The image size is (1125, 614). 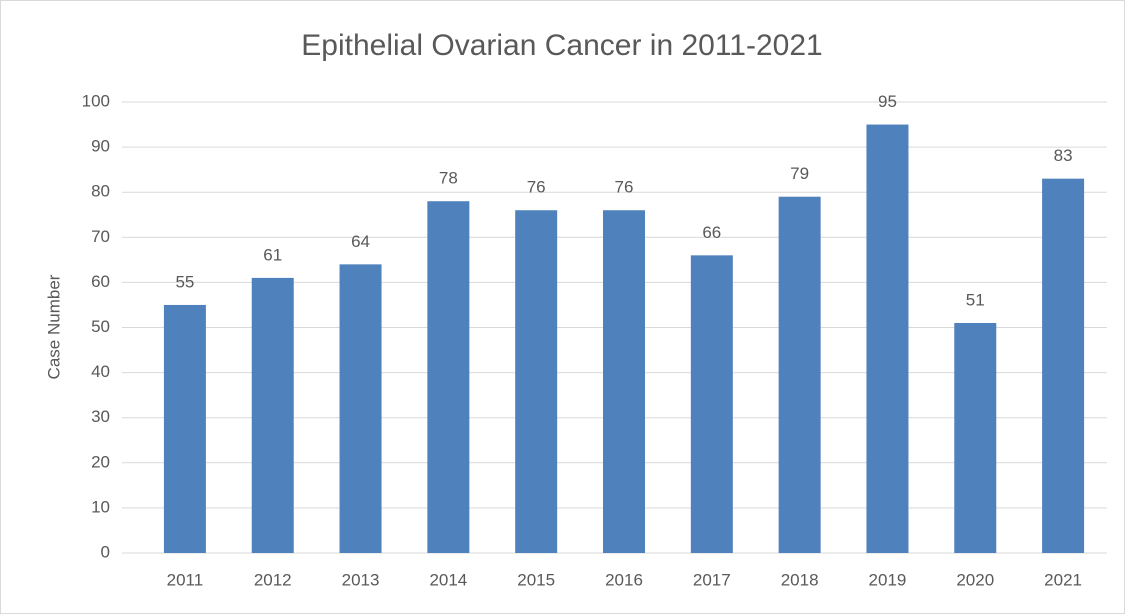 I want to click on data-label: 78, so click(x=448, y=178).